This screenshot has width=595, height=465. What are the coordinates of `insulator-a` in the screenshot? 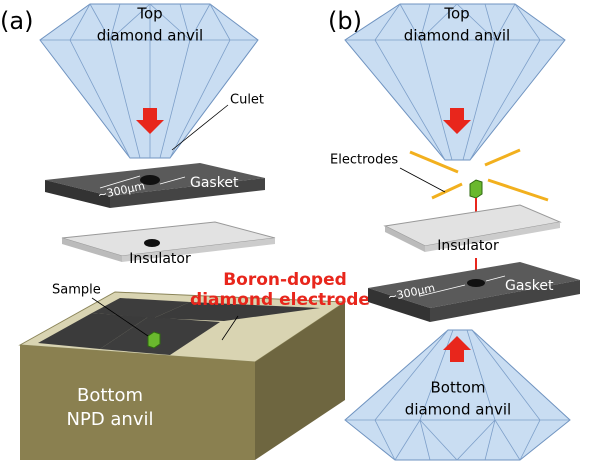 It's located at (168, 241).